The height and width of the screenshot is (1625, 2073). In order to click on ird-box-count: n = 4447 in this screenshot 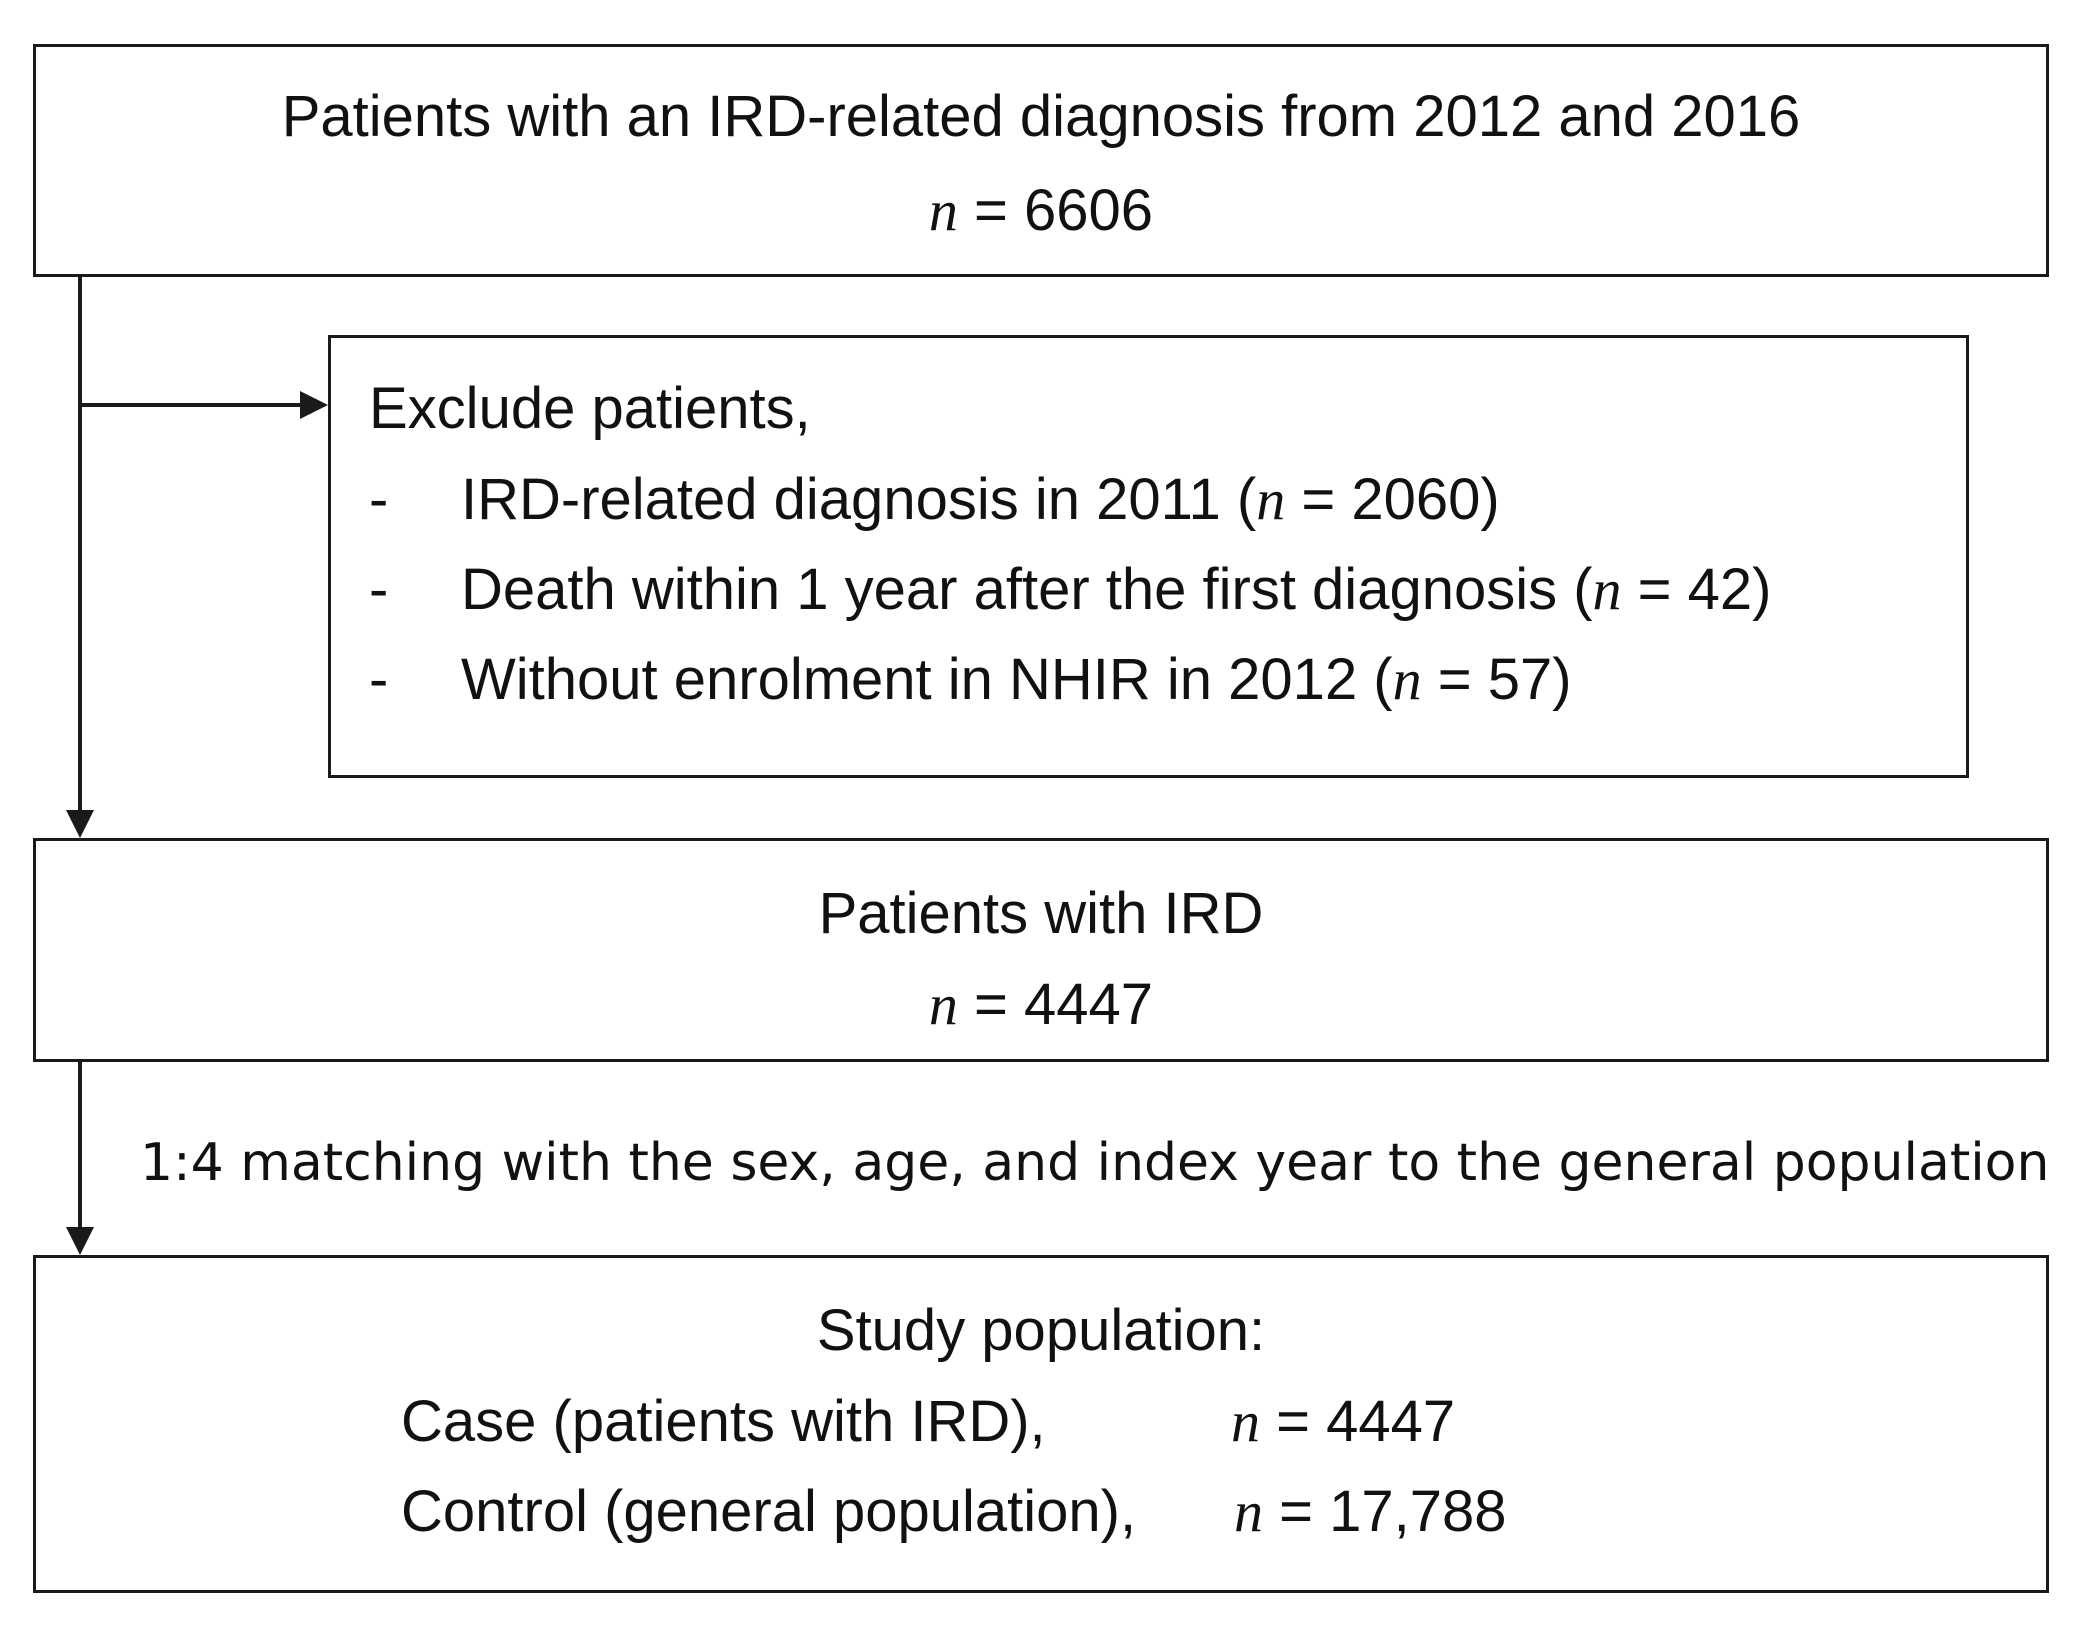, I will do `click(1041, 1005)`.